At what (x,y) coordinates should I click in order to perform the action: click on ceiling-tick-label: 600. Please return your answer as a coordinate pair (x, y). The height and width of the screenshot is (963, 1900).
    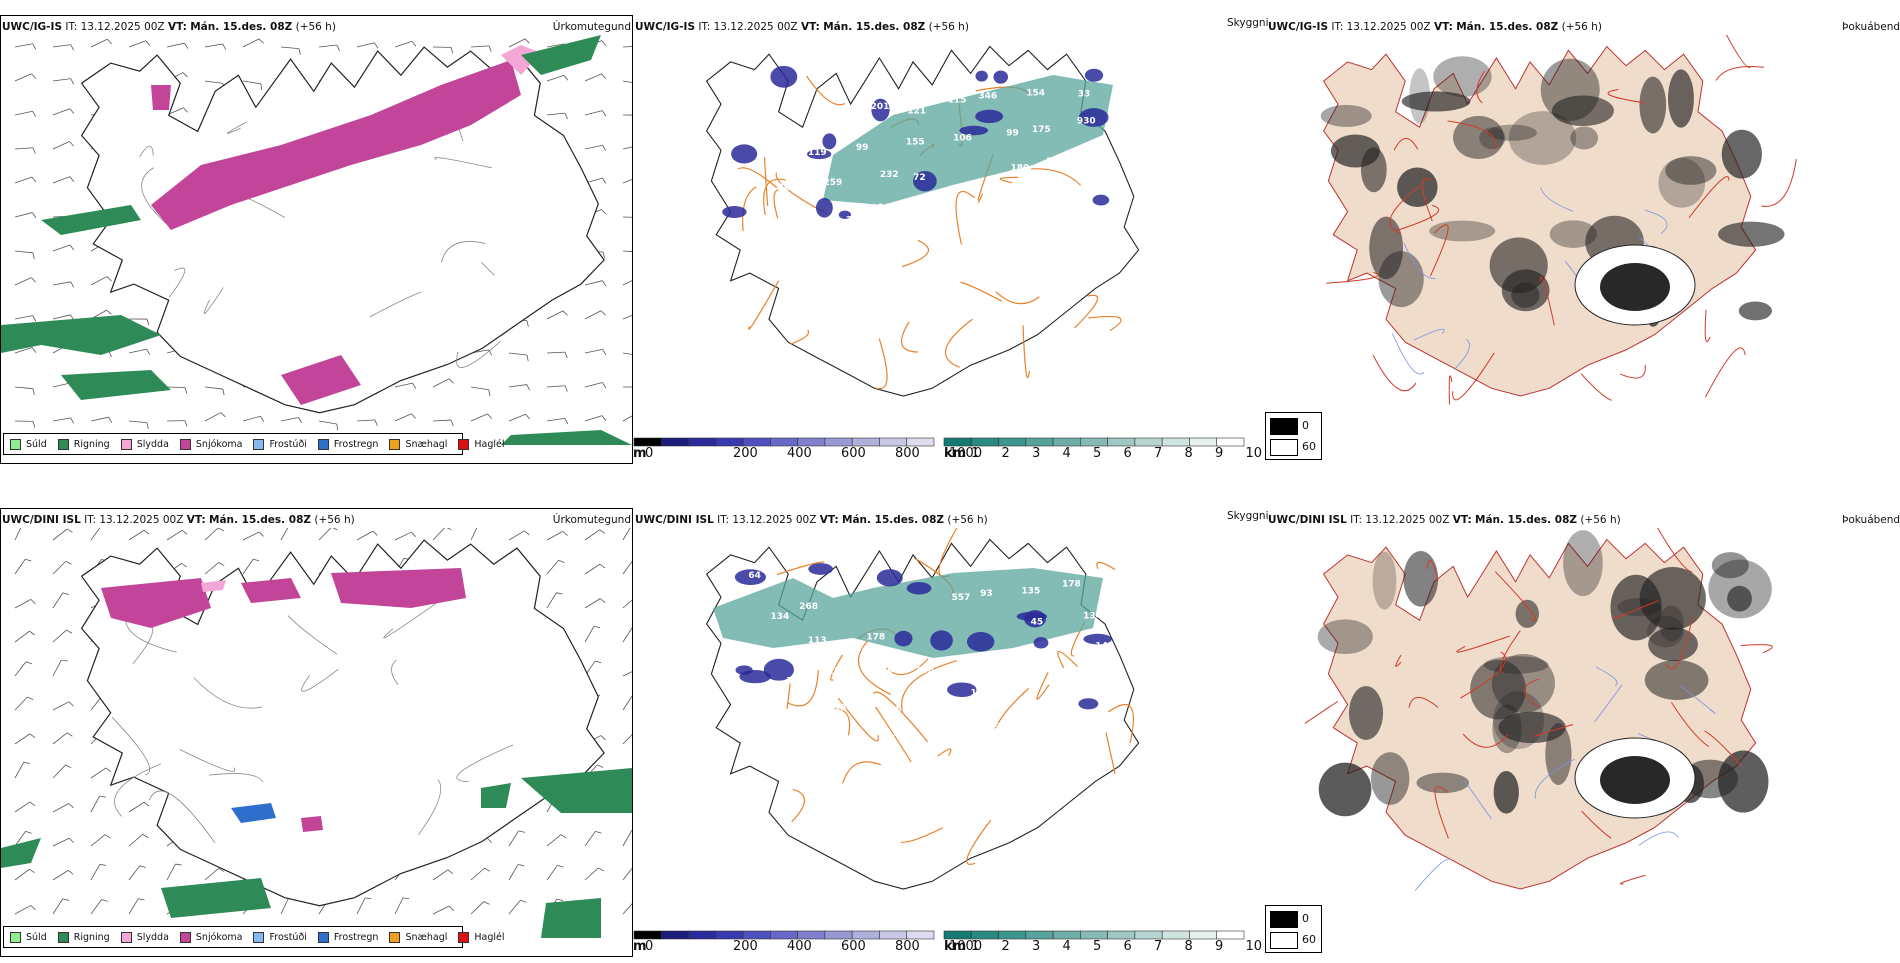
    Looking at the image, I should click on (853, 946).